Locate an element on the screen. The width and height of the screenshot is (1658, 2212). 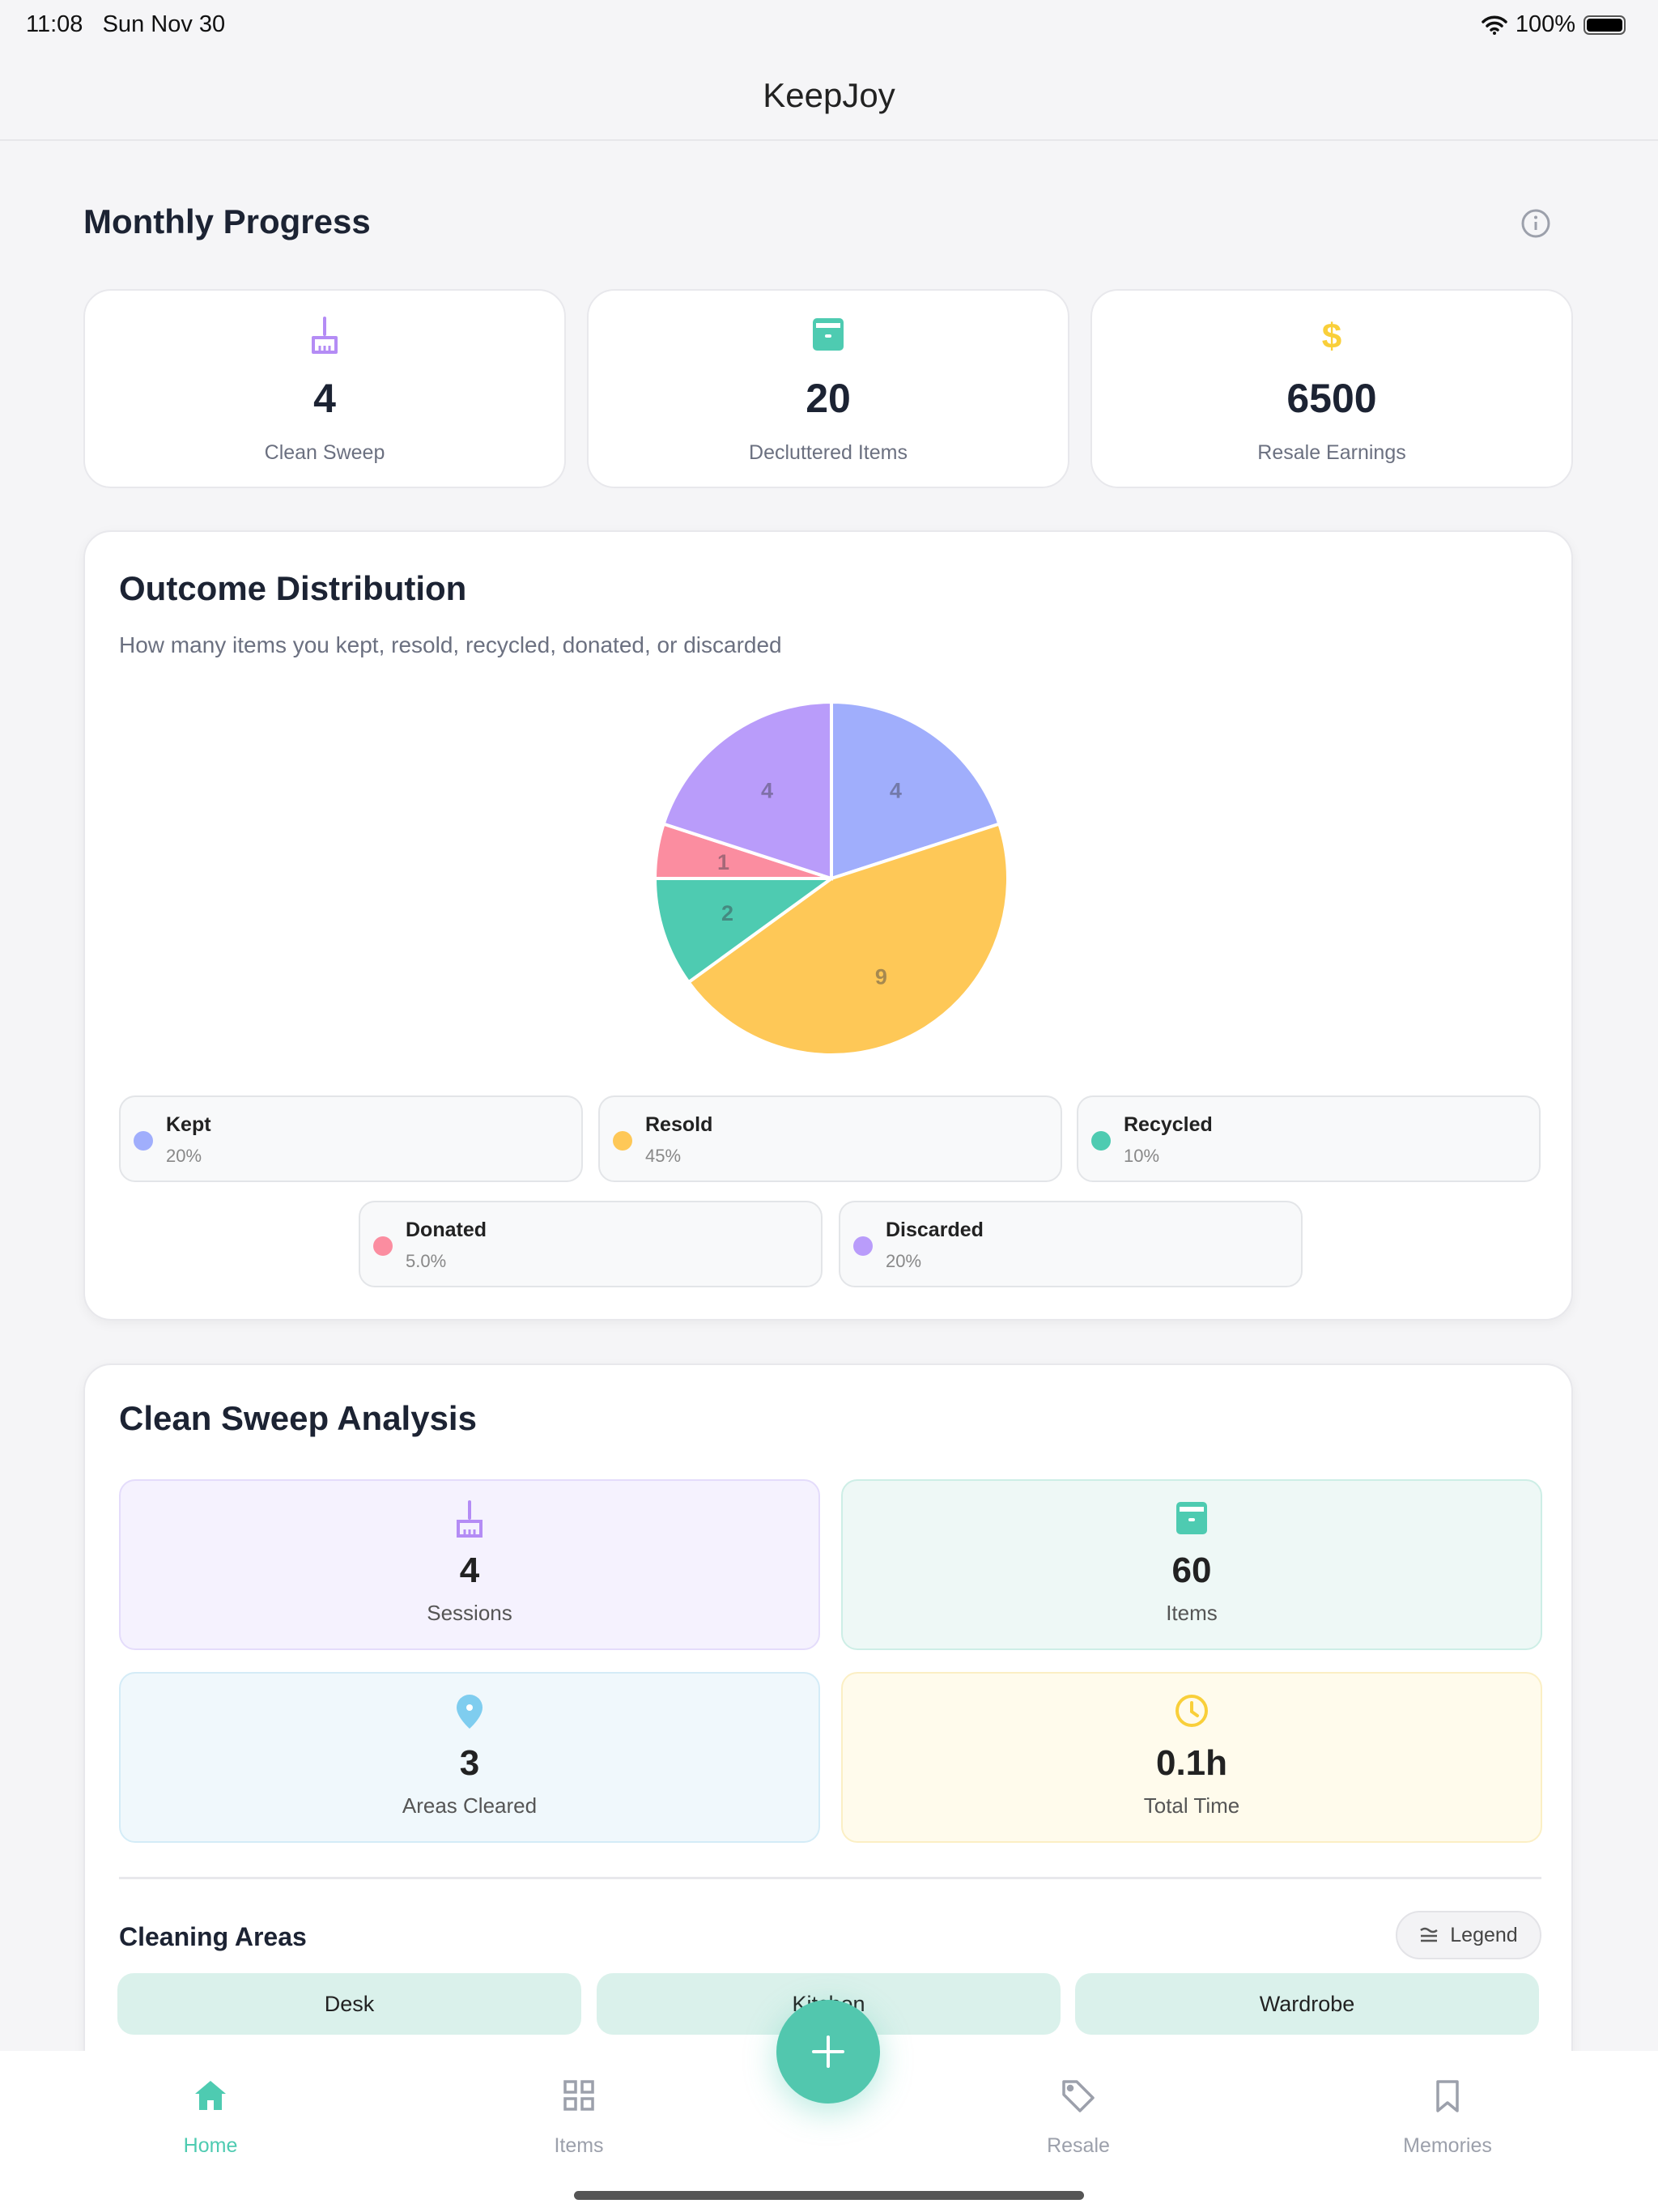
tile-sessions: 4 Sessions is located at coordinates (469, 1565).